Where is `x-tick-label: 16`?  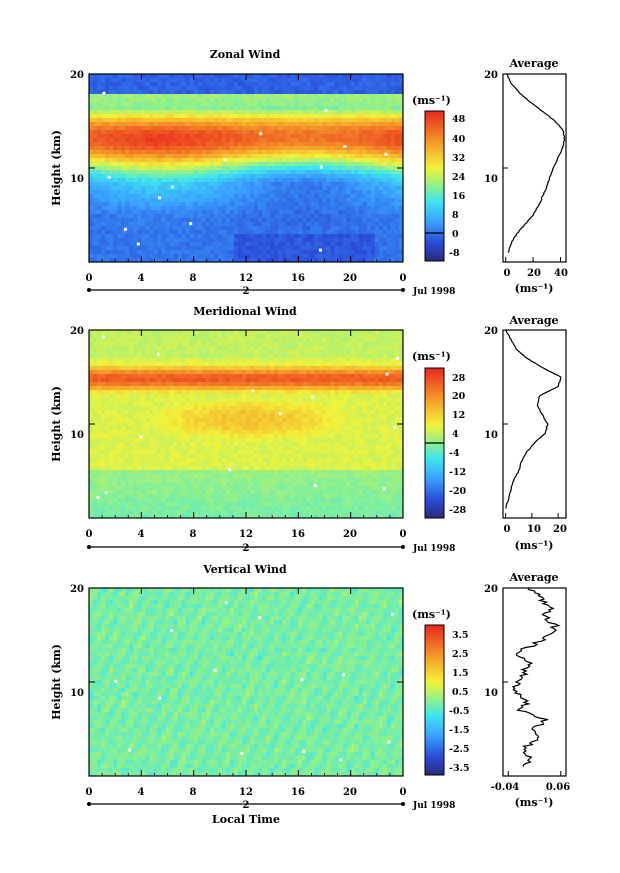
x-tick-label: 16 is located at coordinates (298, 278).